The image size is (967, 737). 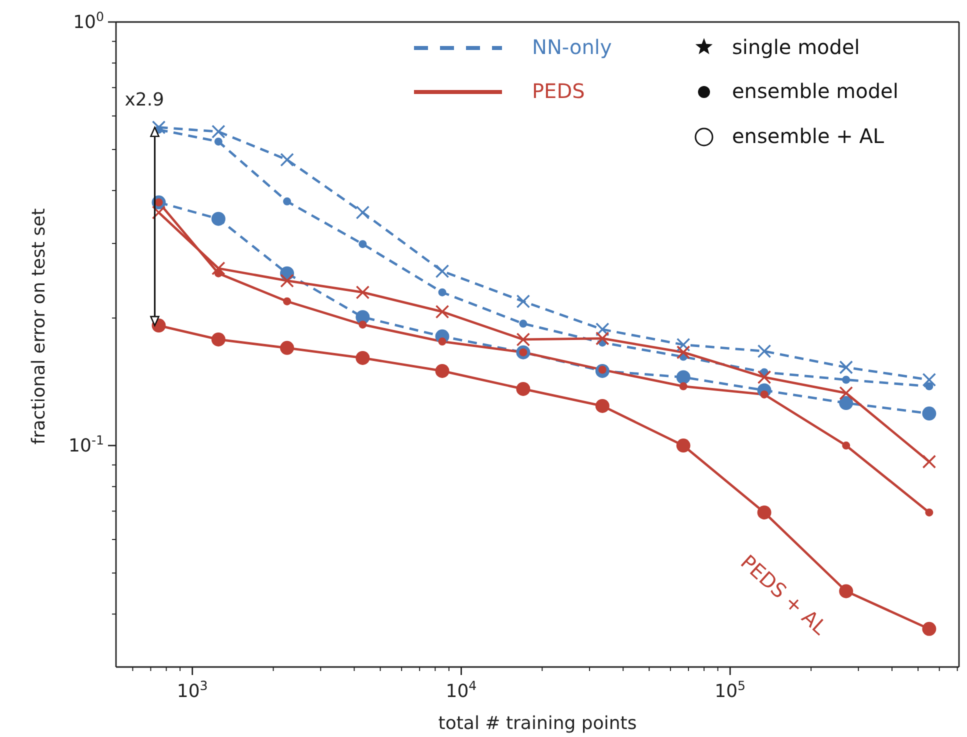 I want to click on annotation: NN-only, so click(x=572, y=47).